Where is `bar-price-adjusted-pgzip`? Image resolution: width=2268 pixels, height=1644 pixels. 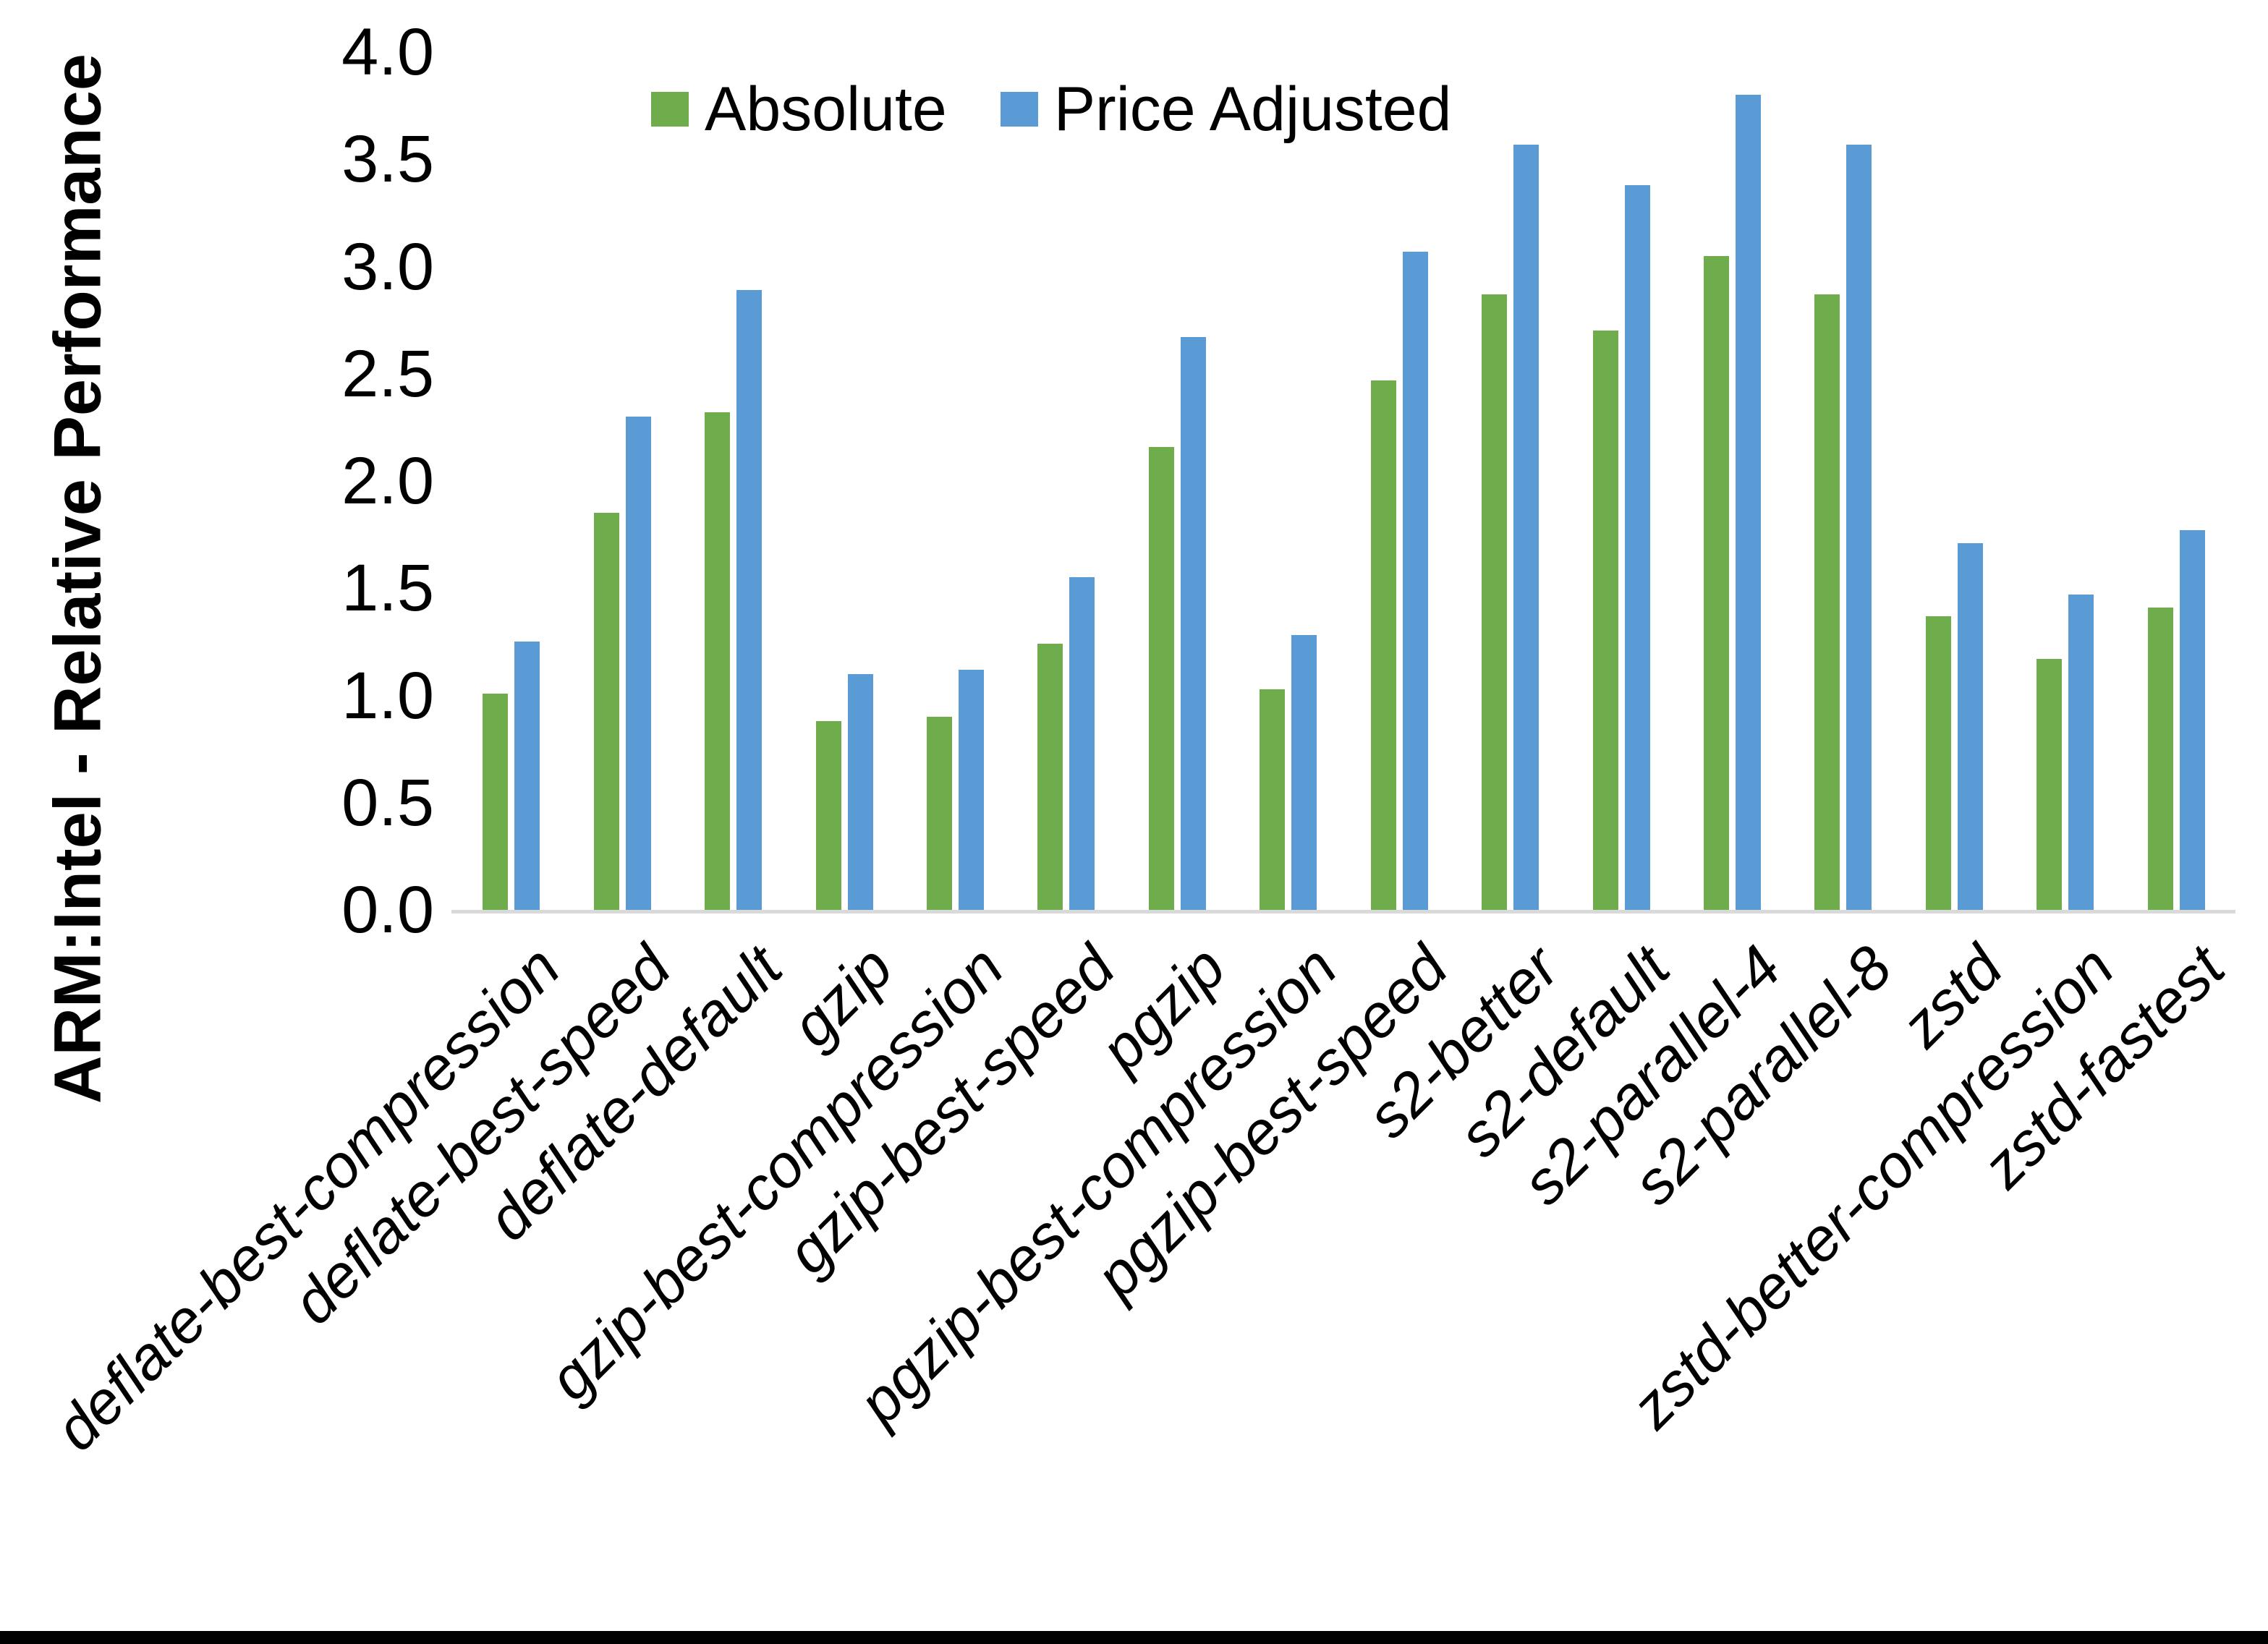
bar-price-adjusted-pgzip is located at coordinates (1193, 623).